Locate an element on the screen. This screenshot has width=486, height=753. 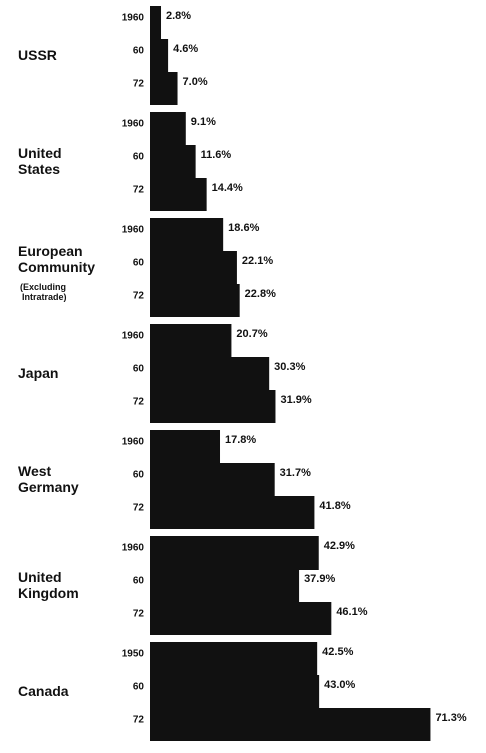
country-label: West Germany is located at coordinates (48, 479).